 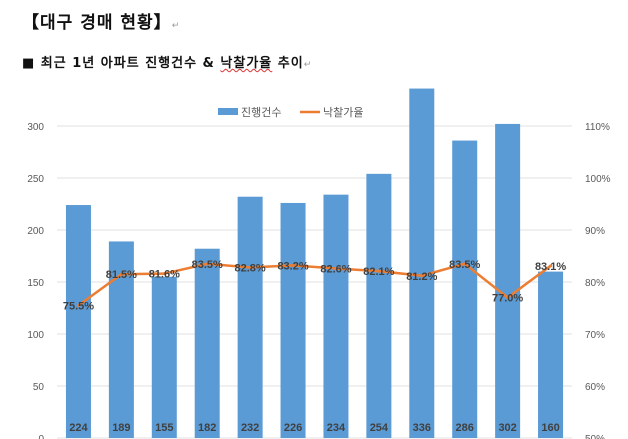 I want to click on bar-data-label: 232, so click(x=250, y=428).